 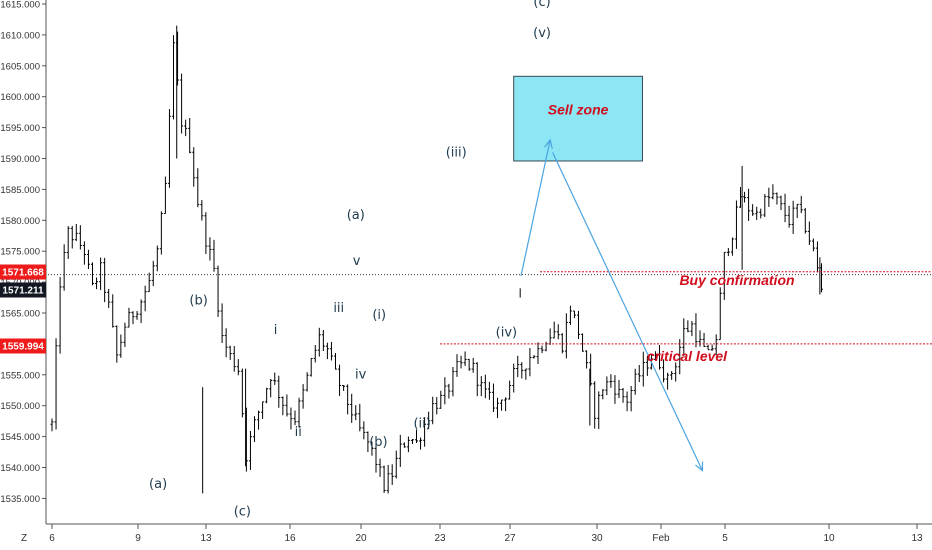 What do you see at coordinates (490, 308) in the screenshot?
I see `levels-layer` at bounding box center [490, 308].